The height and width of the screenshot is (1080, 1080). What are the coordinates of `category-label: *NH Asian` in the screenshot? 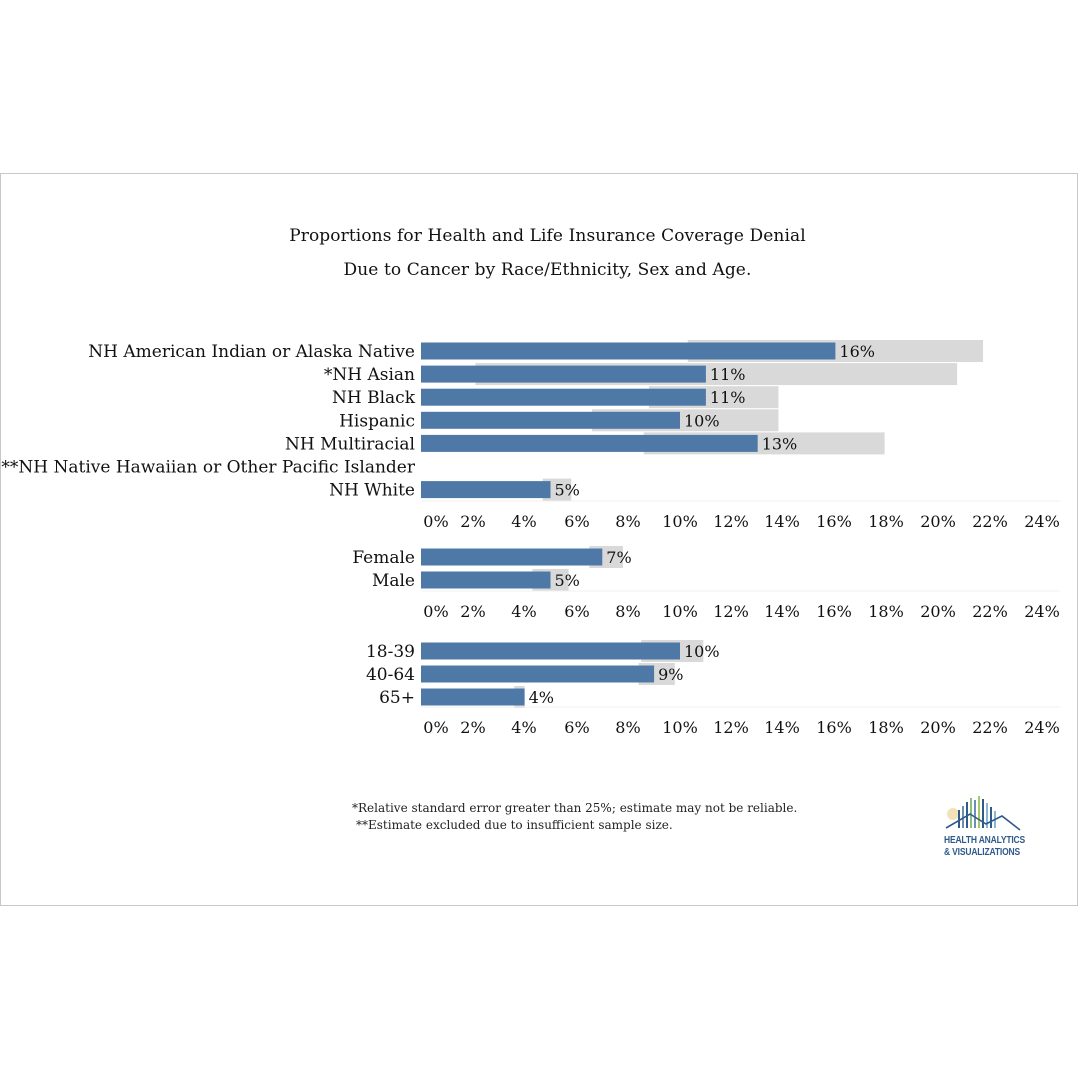 It's located at (369, 375).